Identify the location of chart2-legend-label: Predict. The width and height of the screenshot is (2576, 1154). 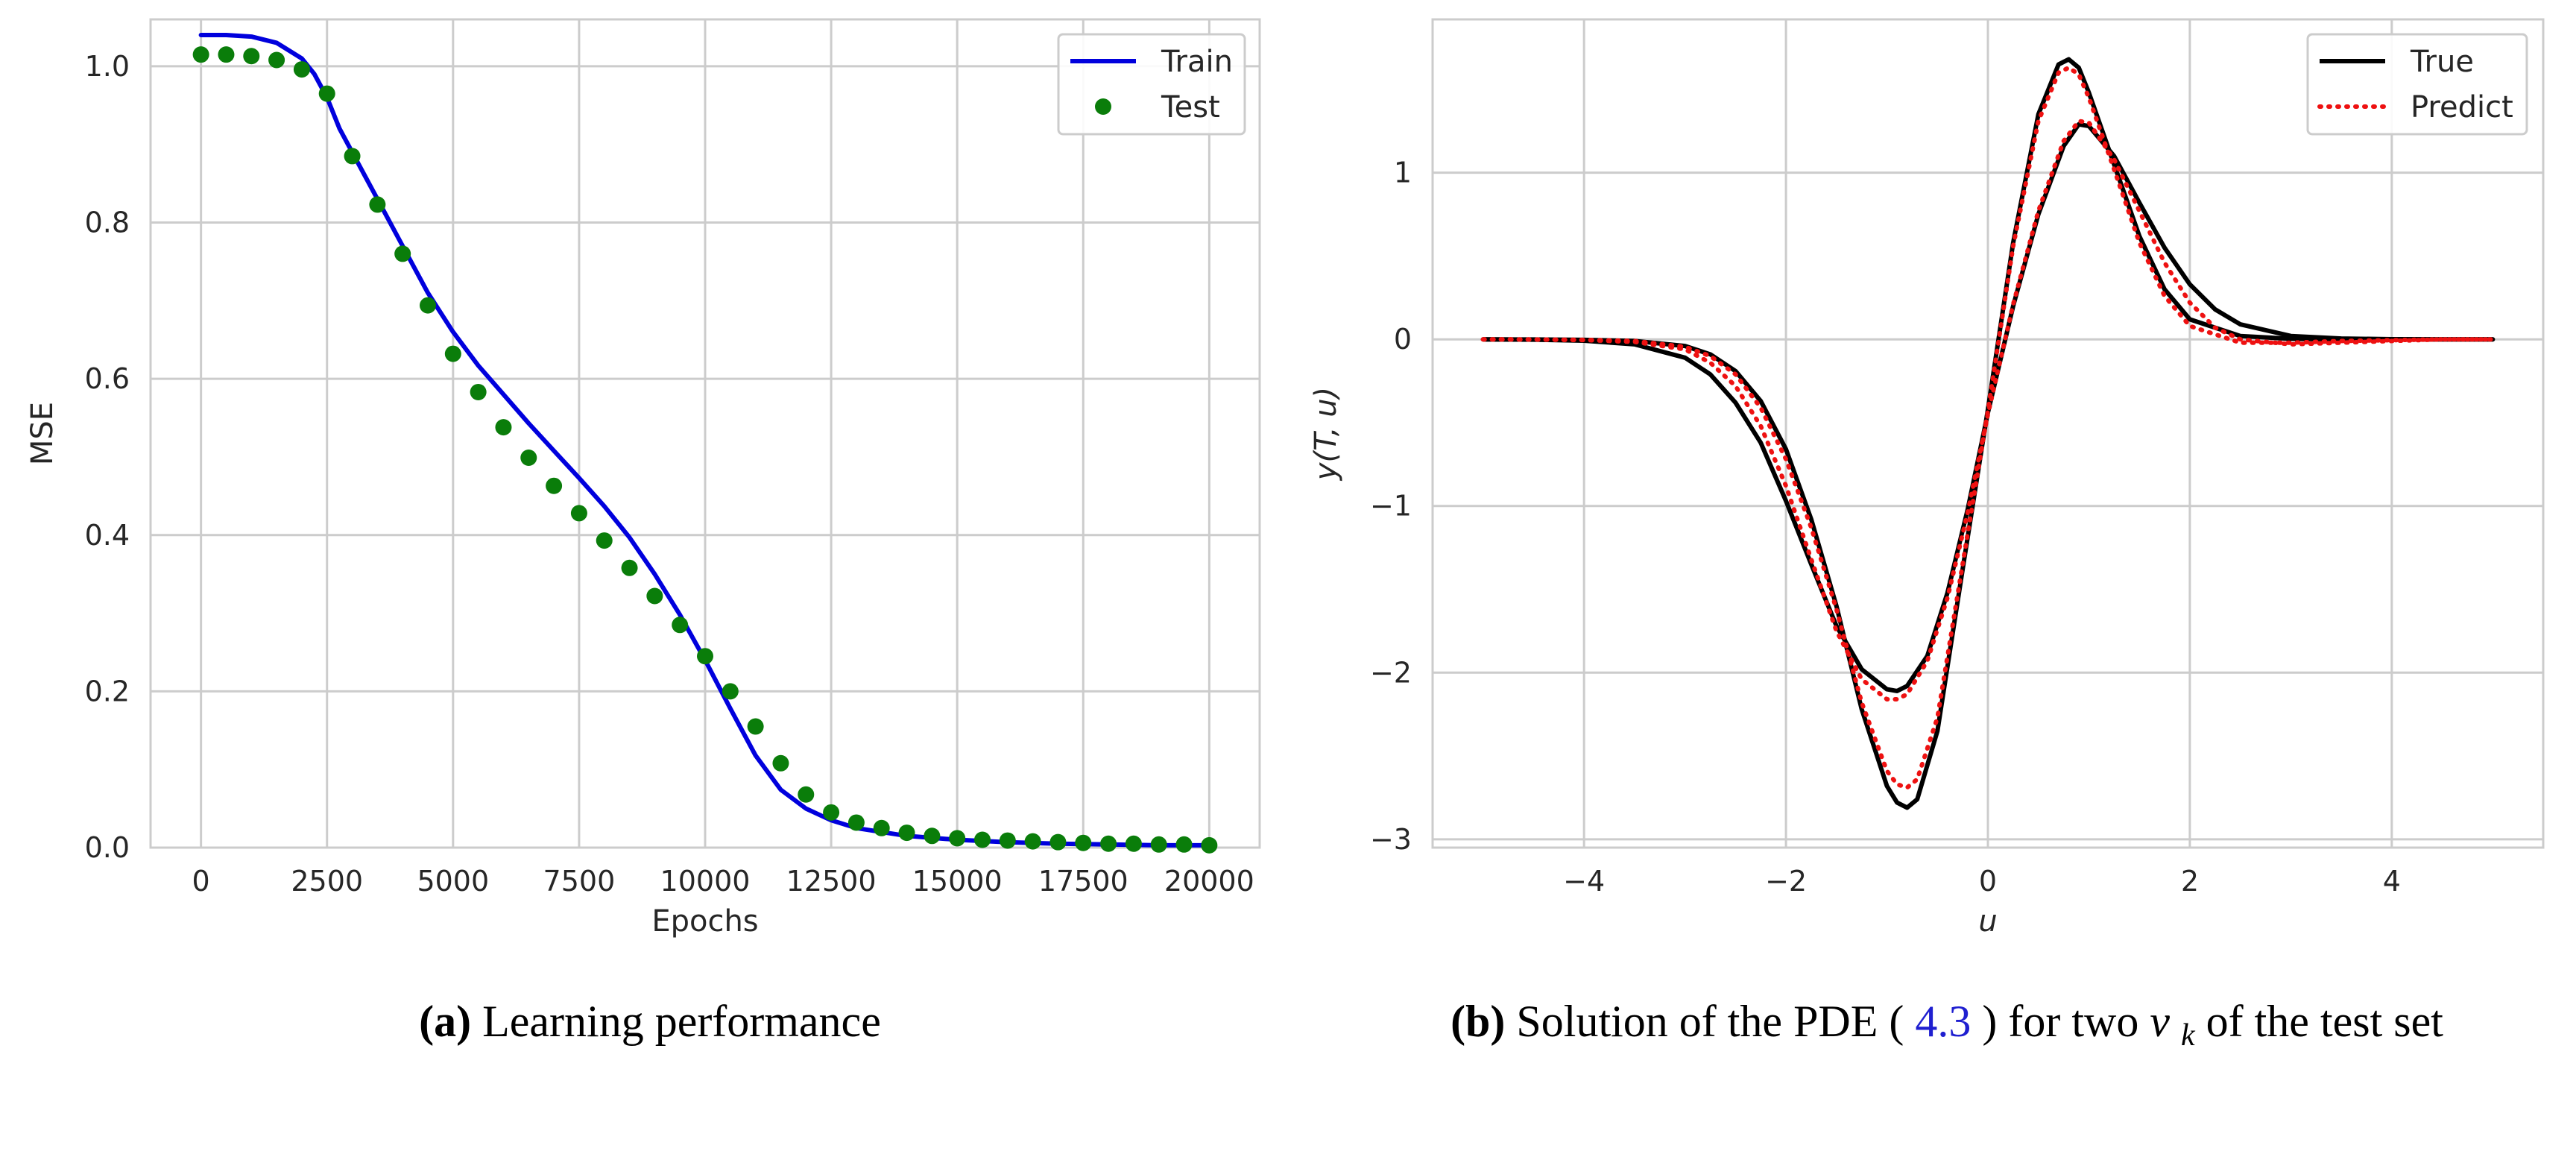
(2462, 107).